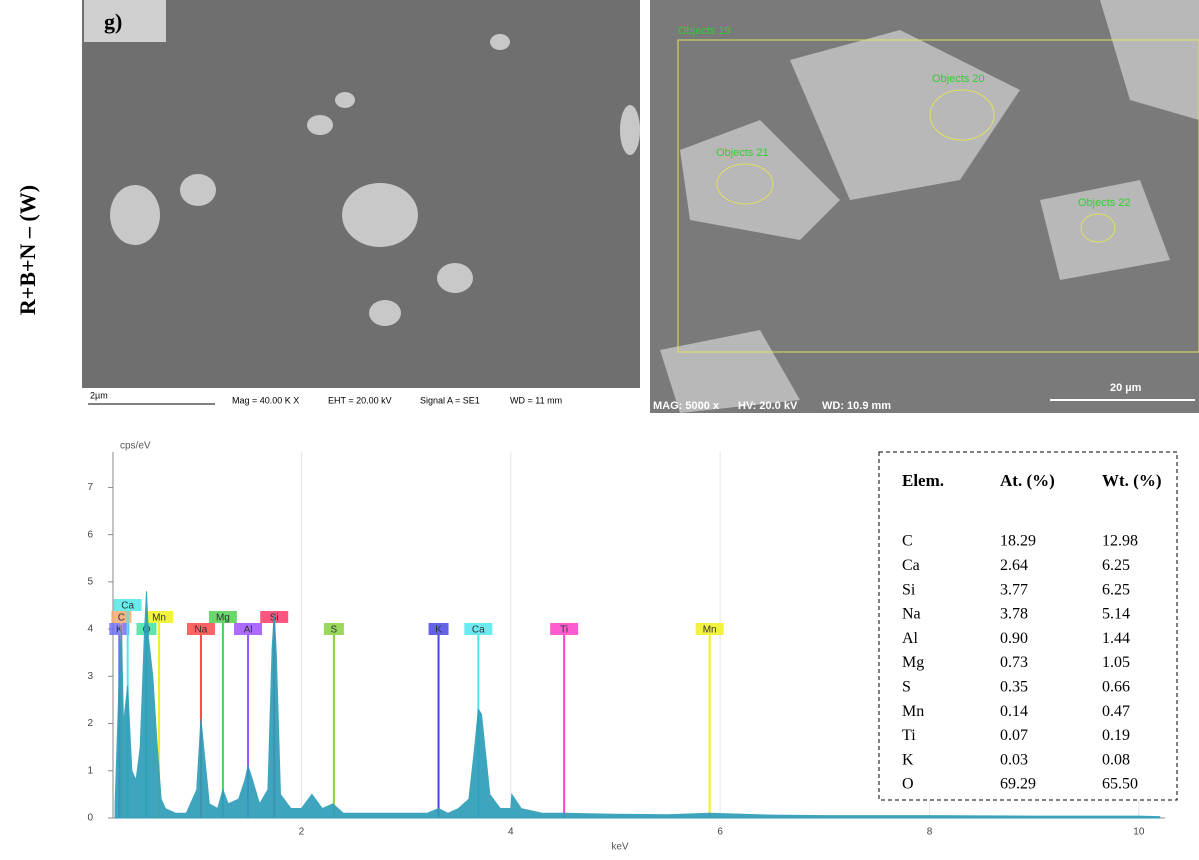 Image resolution: width=1199 pixels, height=860 pixels. What do you see at coordinates (907, 541) in the screenshot?
I see `table-cell: C` at bounding box center [907, 541].